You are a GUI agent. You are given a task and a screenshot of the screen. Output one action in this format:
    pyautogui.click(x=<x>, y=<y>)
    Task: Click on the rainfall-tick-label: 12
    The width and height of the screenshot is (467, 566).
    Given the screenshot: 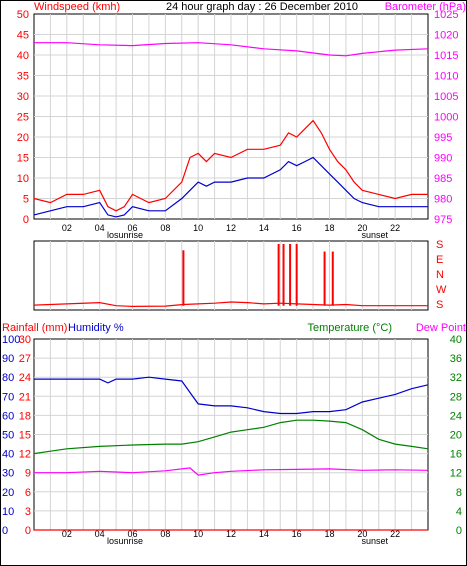 What is the action you would take?
    pyautogui.click(x=25, y=455)
    